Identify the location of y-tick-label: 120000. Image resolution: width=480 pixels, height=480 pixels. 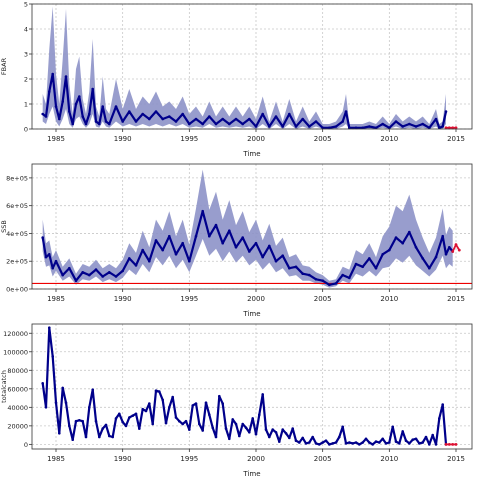
(15, 334).